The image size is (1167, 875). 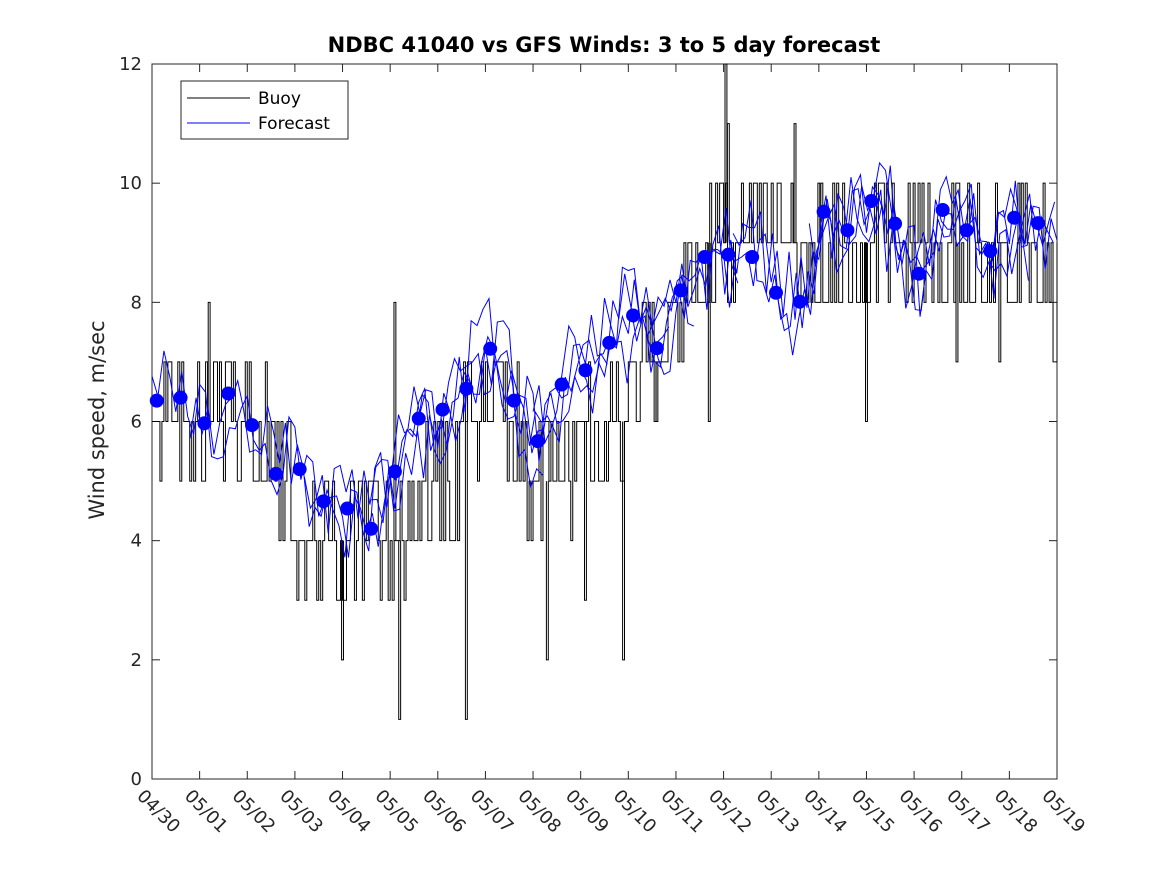 I want to click on y-tick-label: 8, so click(x=136, y=302).